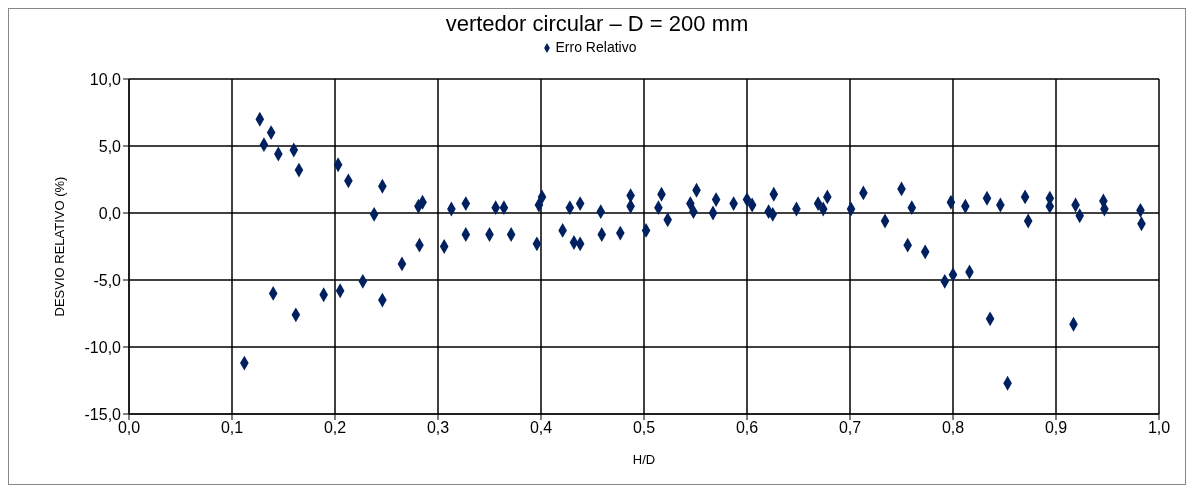 The image size is (1194, 493). I want to click on x-tick-label: 0,3, so click(438, 428).